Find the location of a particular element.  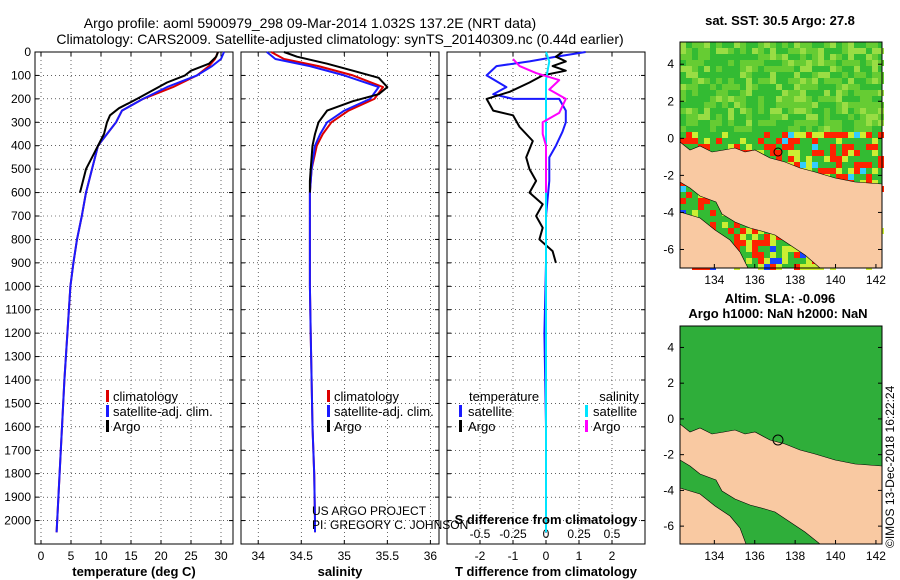

temperature-legend: climatology satellite-adj. clim. Argo is located at coordinates (159, 411).